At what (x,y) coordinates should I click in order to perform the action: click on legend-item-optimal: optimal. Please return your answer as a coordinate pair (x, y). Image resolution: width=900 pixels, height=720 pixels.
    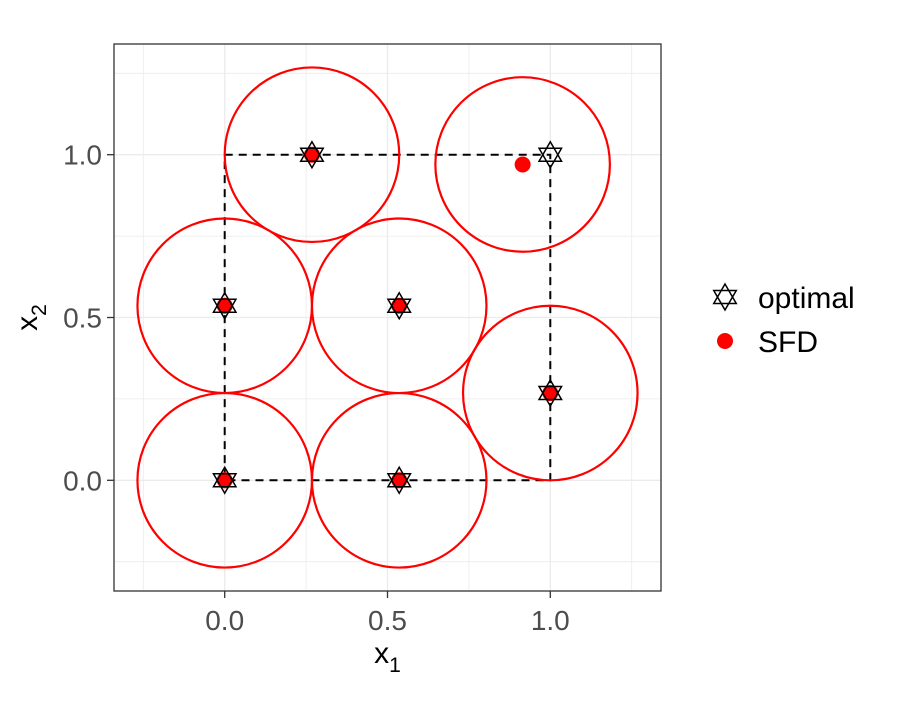
    Looking at the image, I should click on (783, 298).